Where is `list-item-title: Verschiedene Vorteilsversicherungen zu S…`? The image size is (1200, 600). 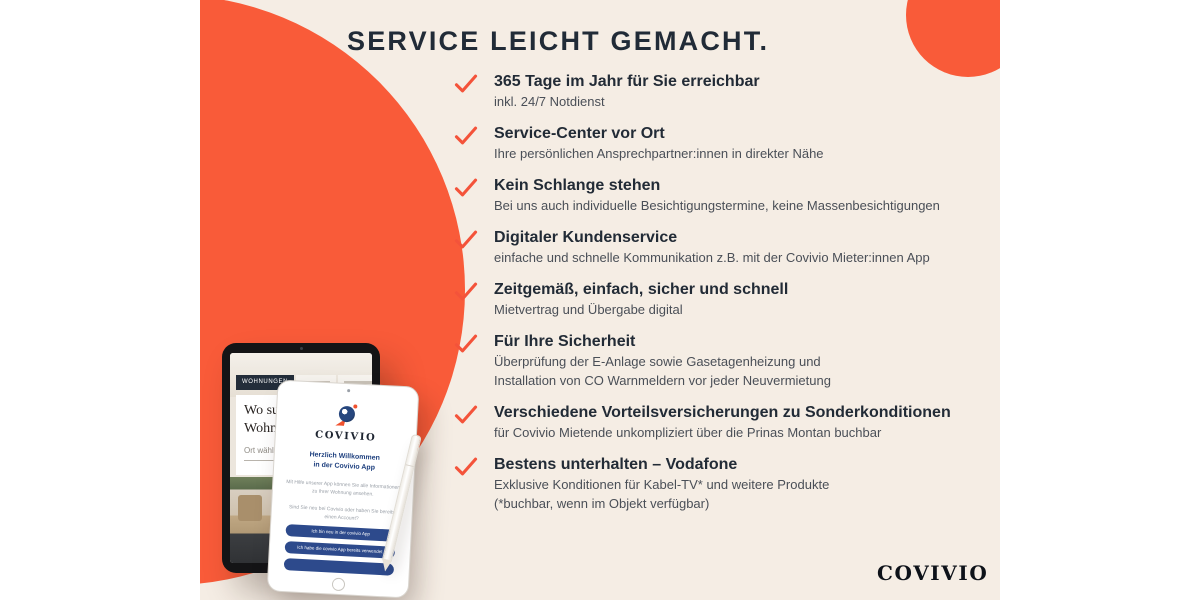 list-item-title: Verschiedene Vorteilsversicherungen zu S… is located at coordinates (722, 412).